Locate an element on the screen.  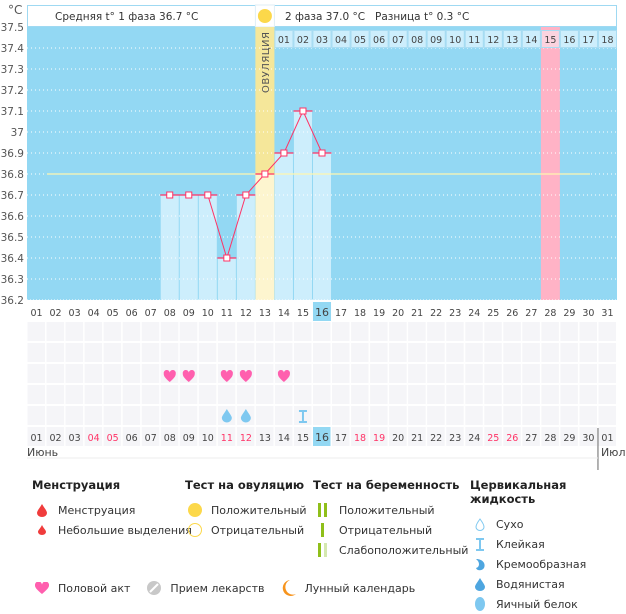
phase2-day-label: 08 is located at coordinates (417, 40).